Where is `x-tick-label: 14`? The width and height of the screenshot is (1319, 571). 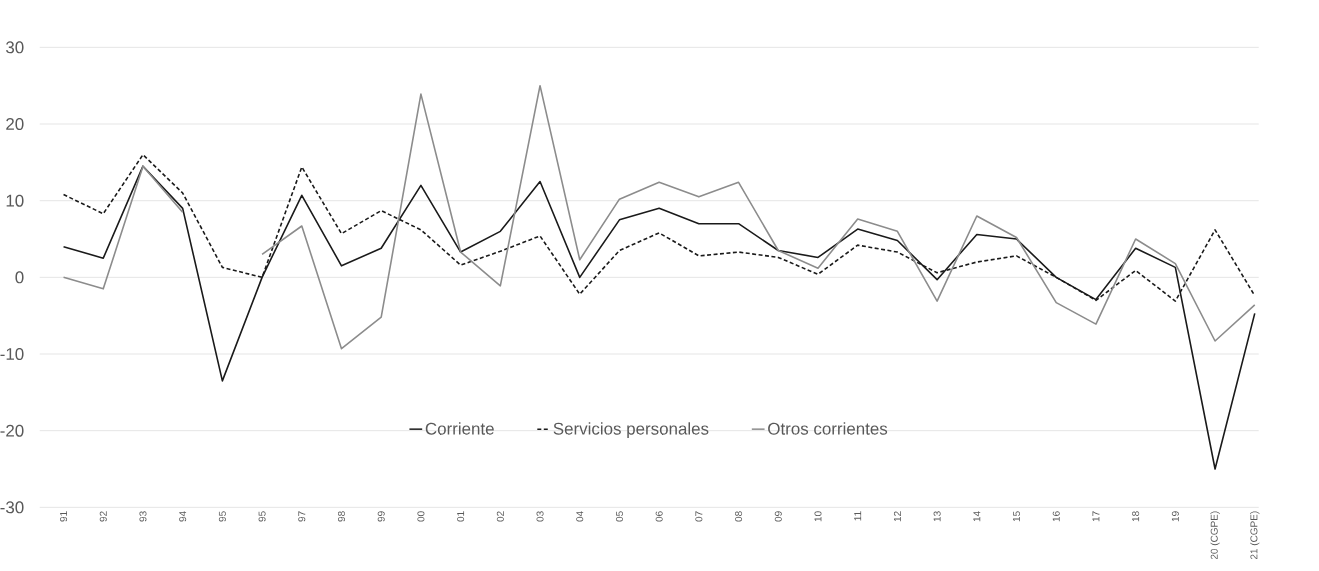 x-tick-label: 14 is located at coordinates (977, 516).